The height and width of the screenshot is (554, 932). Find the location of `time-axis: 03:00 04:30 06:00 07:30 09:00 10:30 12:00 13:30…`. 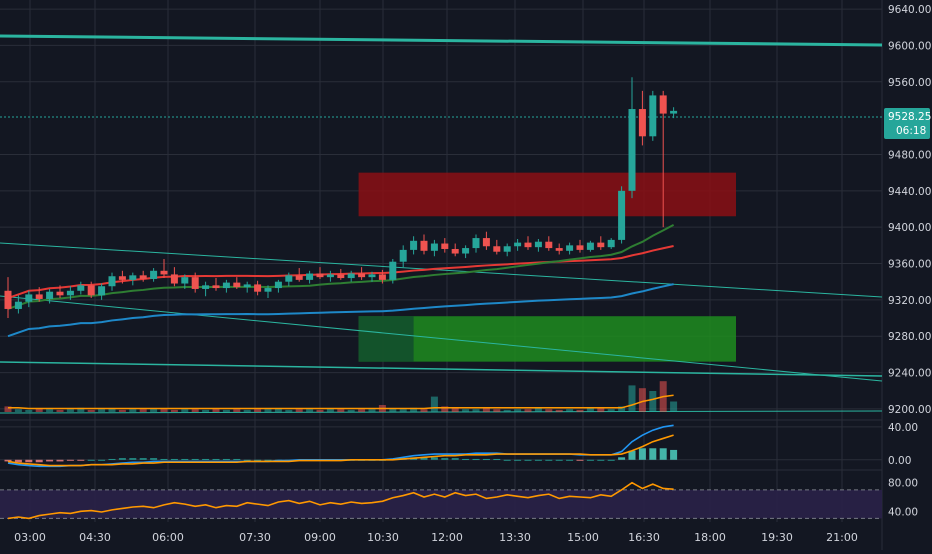

time-axis: 03:00 04:30 06:00 07:30 09:00 10:30 12:00 13:30… is located at coordinates (436, 537).